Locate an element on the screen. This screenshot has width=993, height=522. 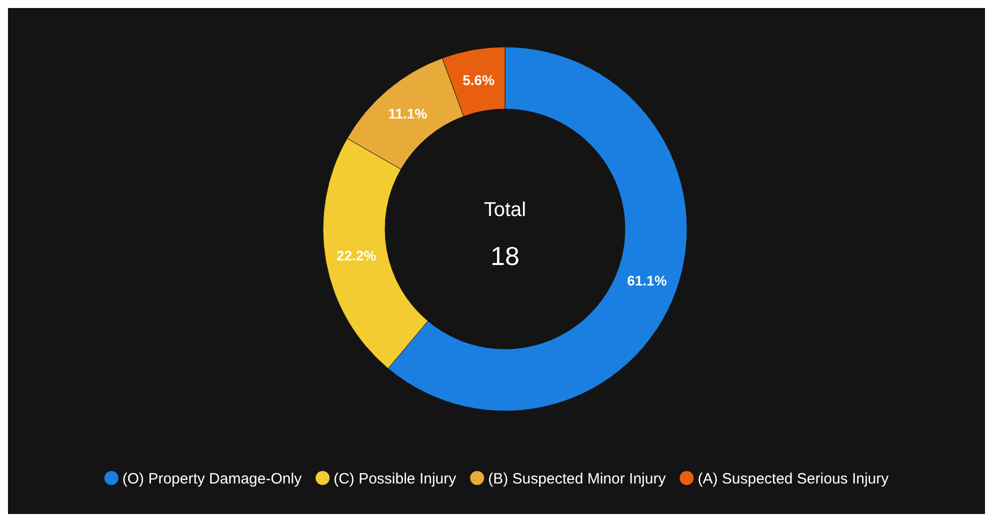
text: Total is located at coordinates (505, 210).